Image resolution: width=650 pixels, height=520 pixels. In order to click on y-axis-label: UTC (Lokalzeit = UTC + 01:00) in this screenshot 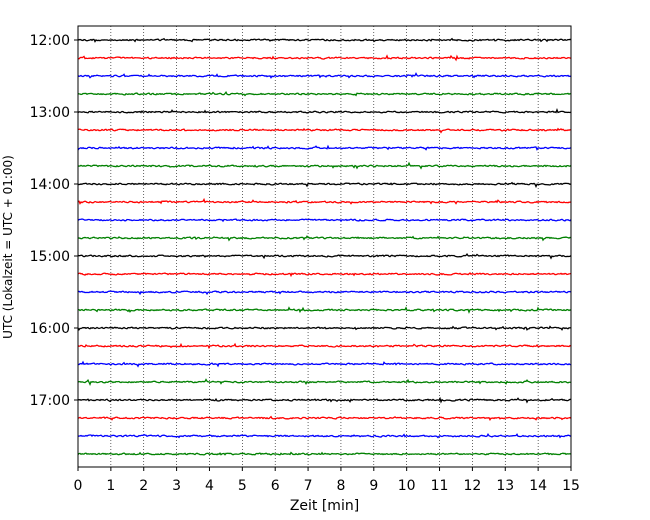, I will do `click(8, 247)`.